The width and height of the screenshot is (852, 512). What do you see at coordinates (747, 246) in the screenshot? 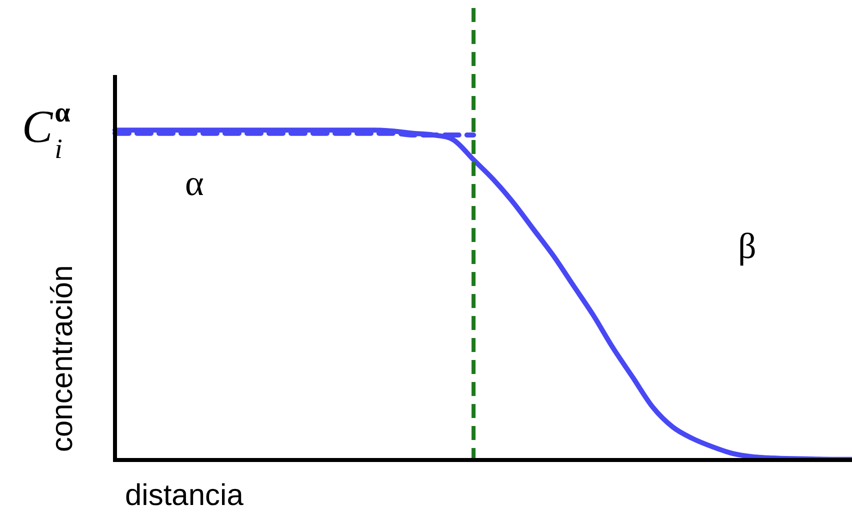
I see `annotation: β` at bounding box center [747, 246].